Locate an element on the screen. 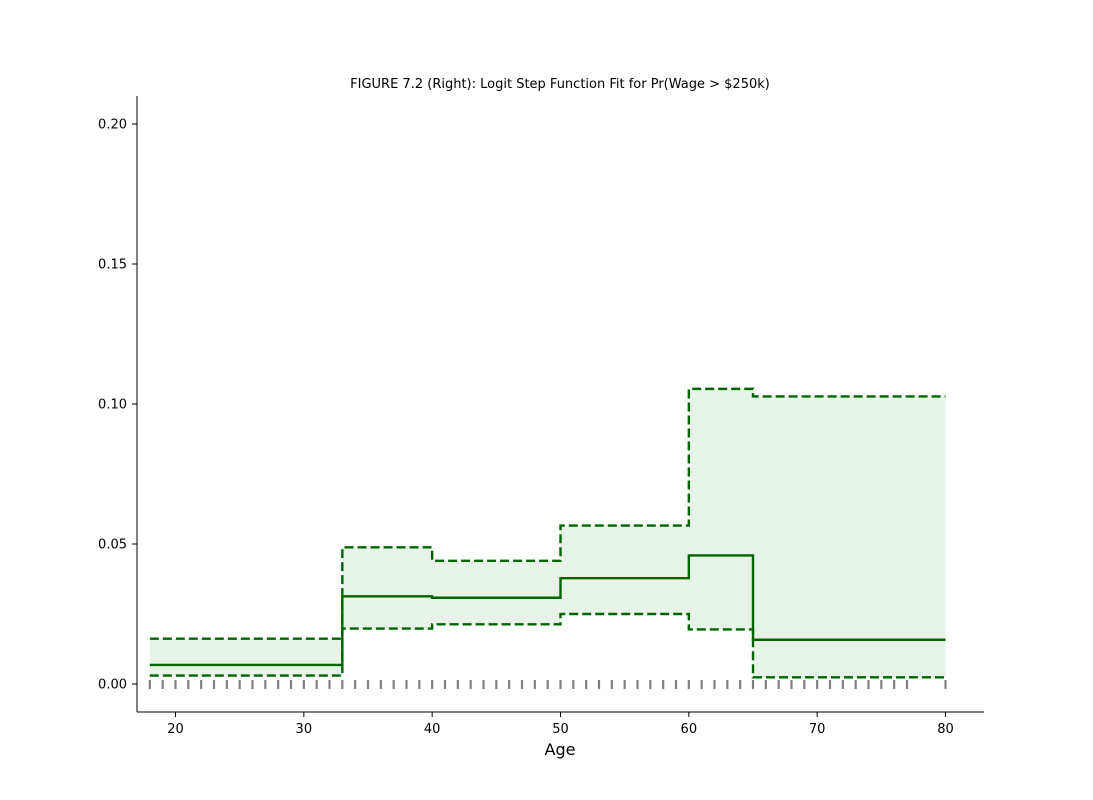 The width and height of the screenshot is (1093, 800). y-tick-label: 0.15 is located at coordinates (112, 265).